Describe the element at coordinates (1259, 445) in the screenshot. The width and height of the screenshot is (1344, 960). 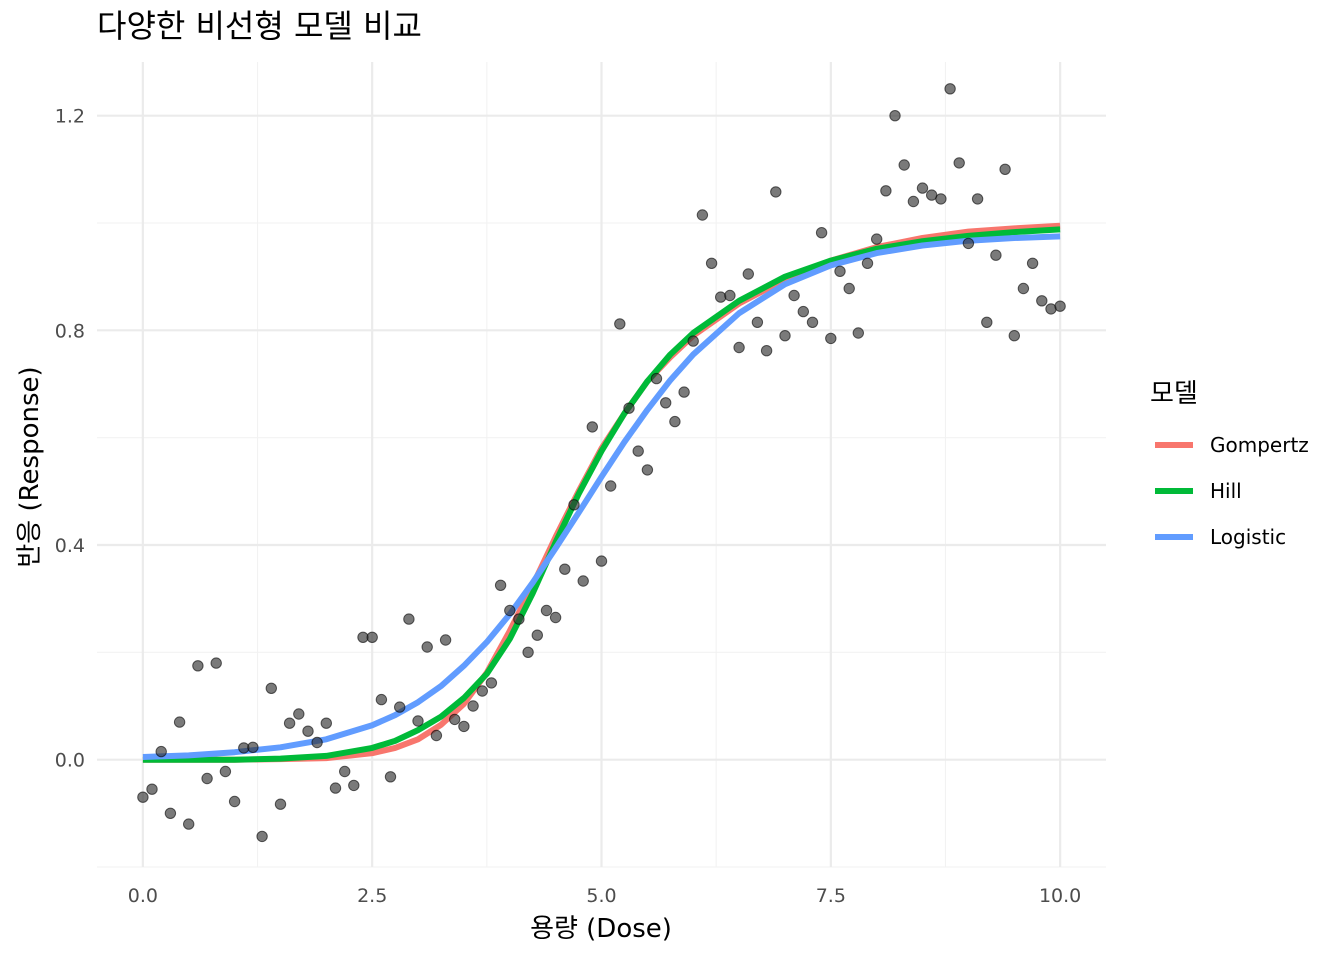
I see `legend-label-gompertz: Gompertz` at that location.